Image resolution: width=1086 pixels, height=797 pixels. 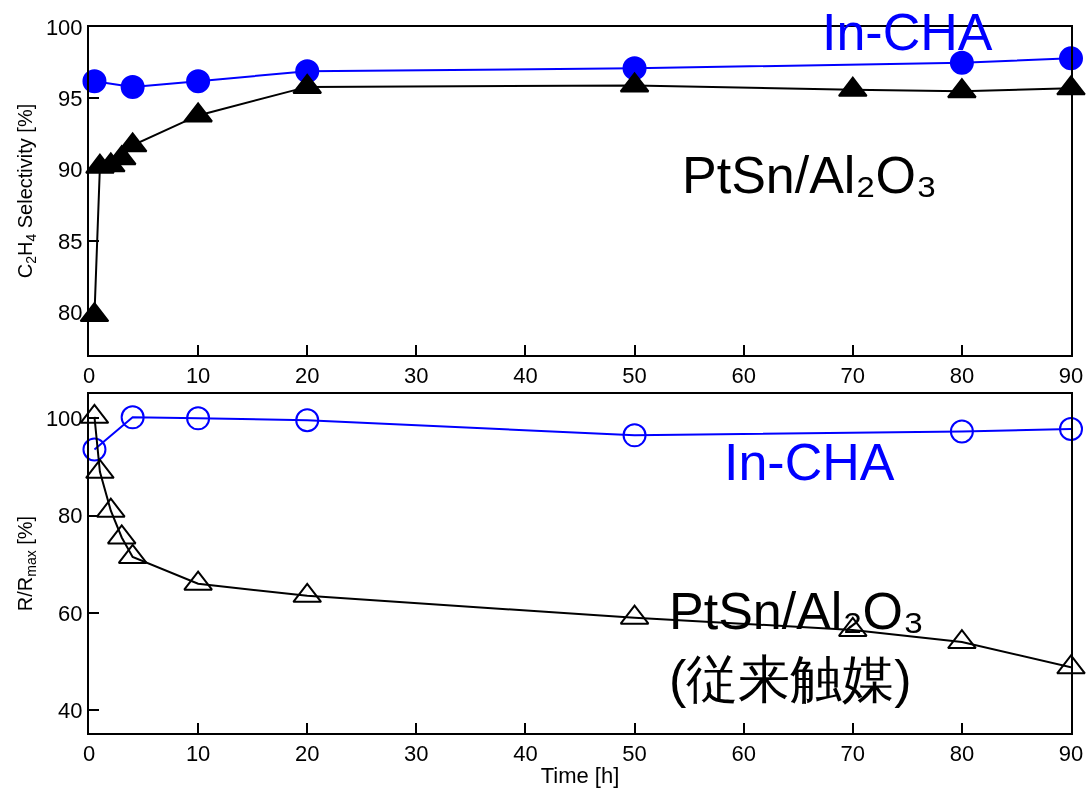 I want to click on series-label: PtSn/Al₂O₃, so click(x=810, y=175).